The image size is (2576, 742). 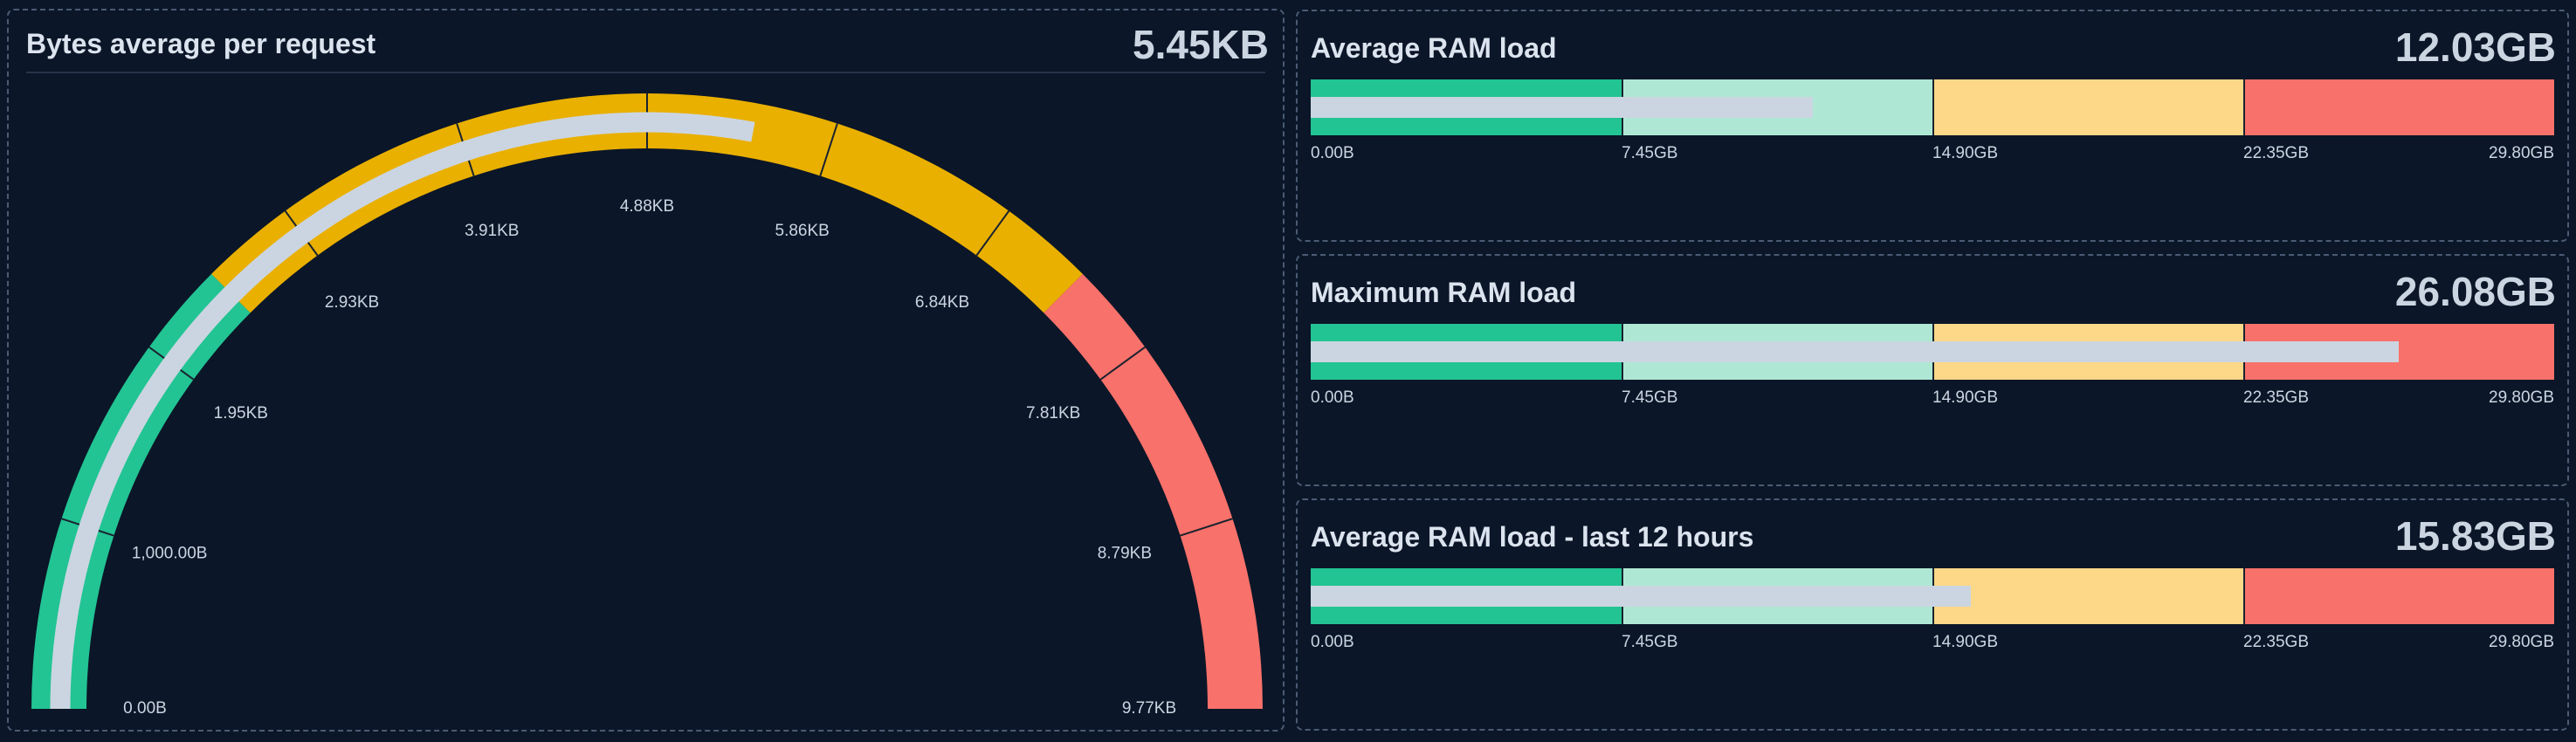 What do you see at coordinates (201, 43) in the screenshot?
I see `panel-title: Bytes average per request` at bounding box center [201, 43].